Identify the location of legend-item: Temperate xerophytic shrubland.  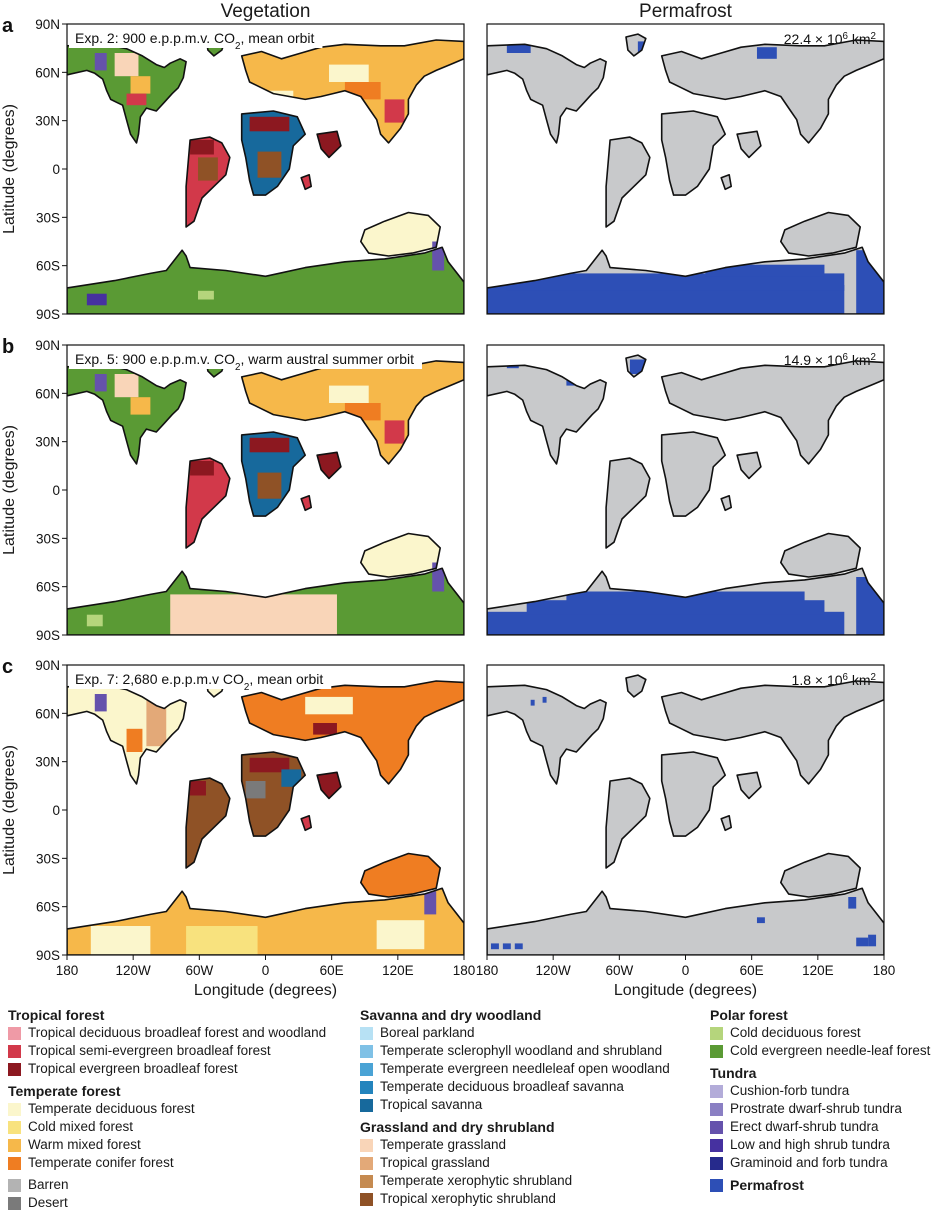
(515, 1181).